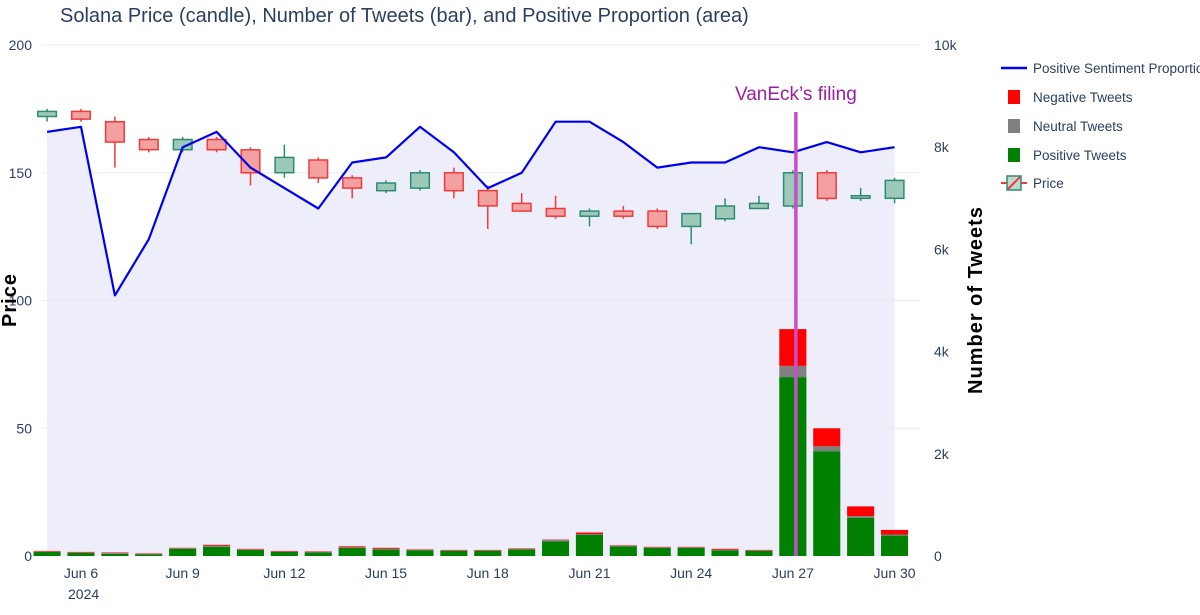 The image size is (1200, 615). Describe the element at coordinates (386, 573) in the screenshot. I see `x-tick-label-3: Jun 15` at that location.